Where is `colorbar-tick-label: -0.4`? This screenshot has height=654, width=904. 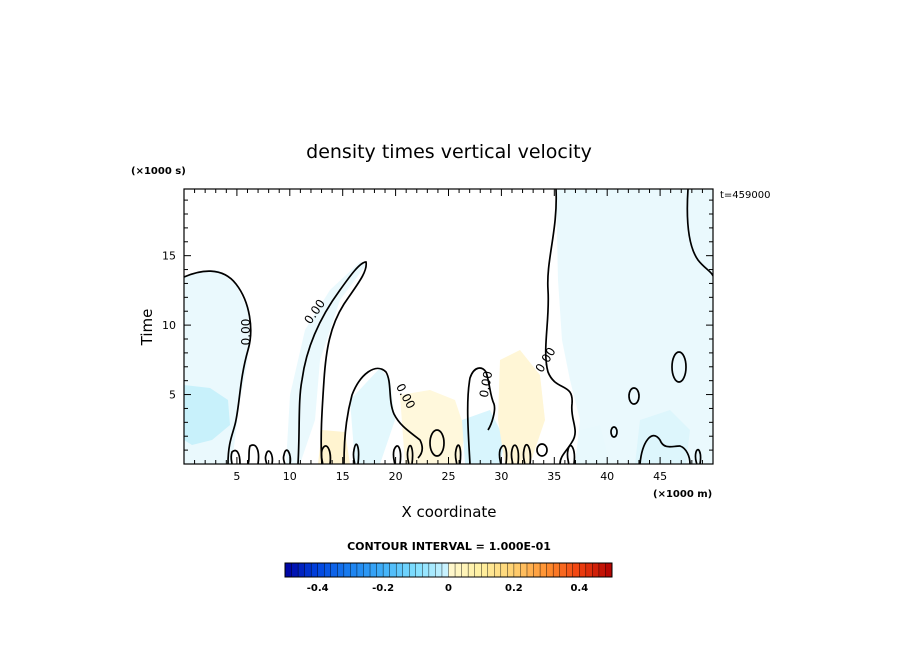
colorbar-tick-label: -0.4 is located at coordinates (318, 588).